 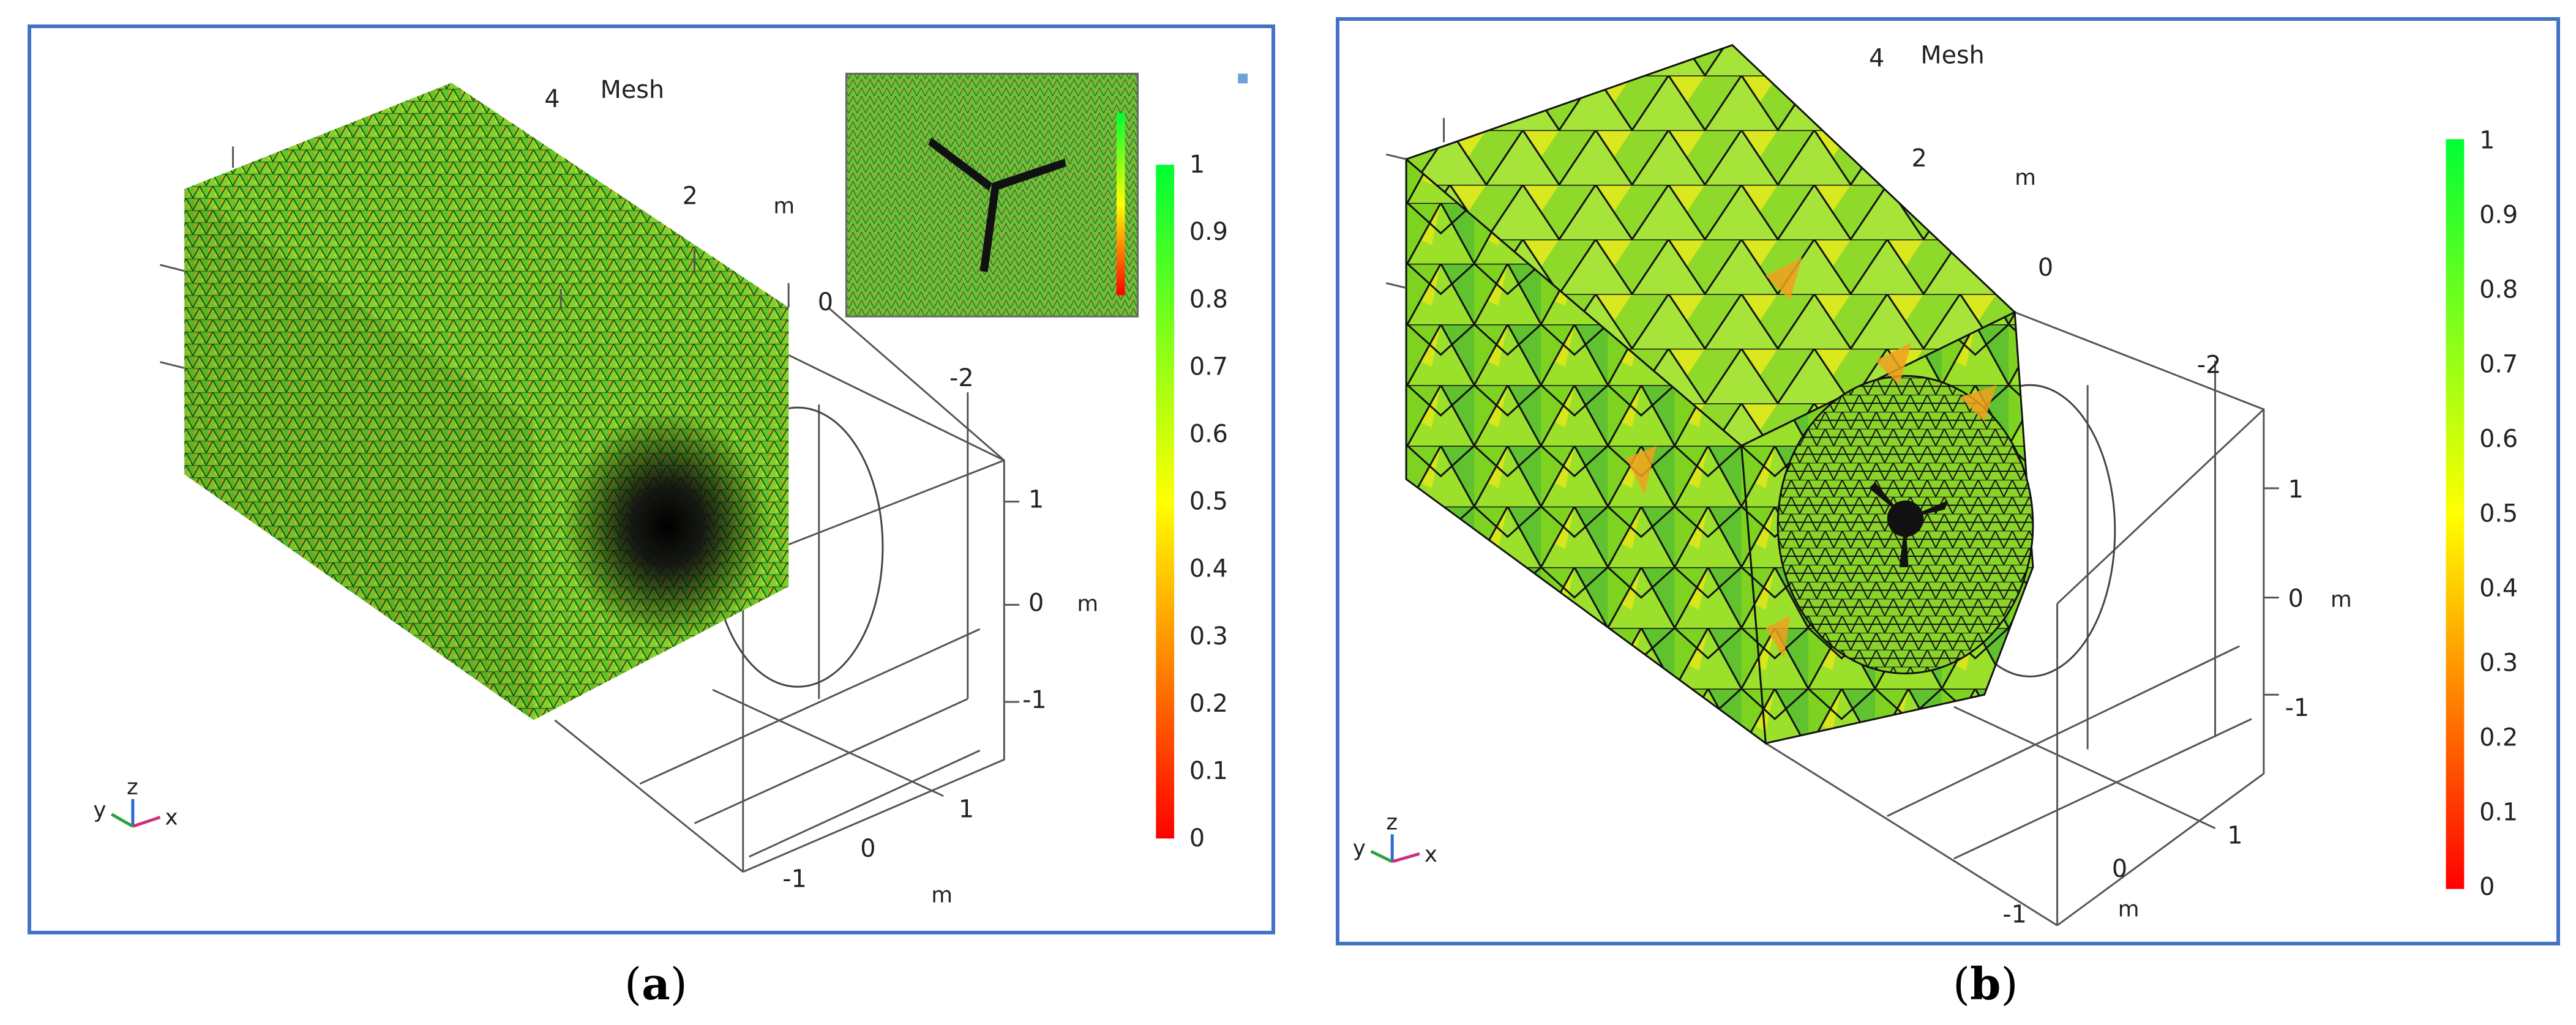 What do you see at coordinates (667, 525) in the screenshot?
I see `dense-mesh-core` at bounding box center [667, 525].